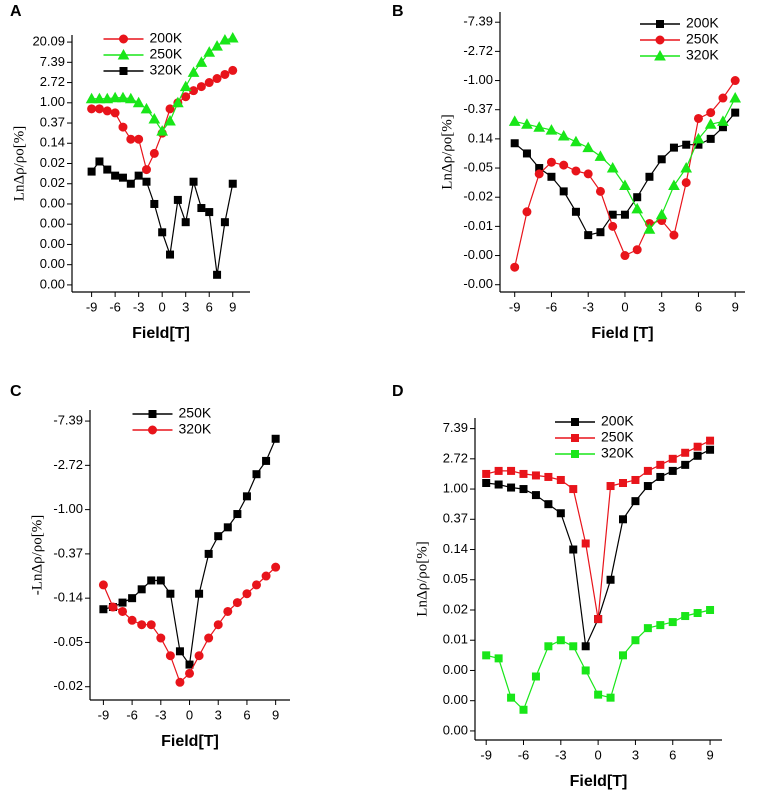  I want to click on y-tick-label: 0.00, so click(52, 202).